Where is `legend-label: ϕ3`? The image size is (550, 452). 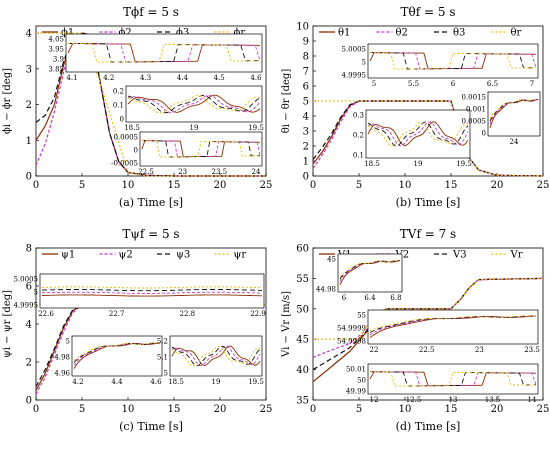 legend-label: ϕ3 is located at coordinates (182, 33).